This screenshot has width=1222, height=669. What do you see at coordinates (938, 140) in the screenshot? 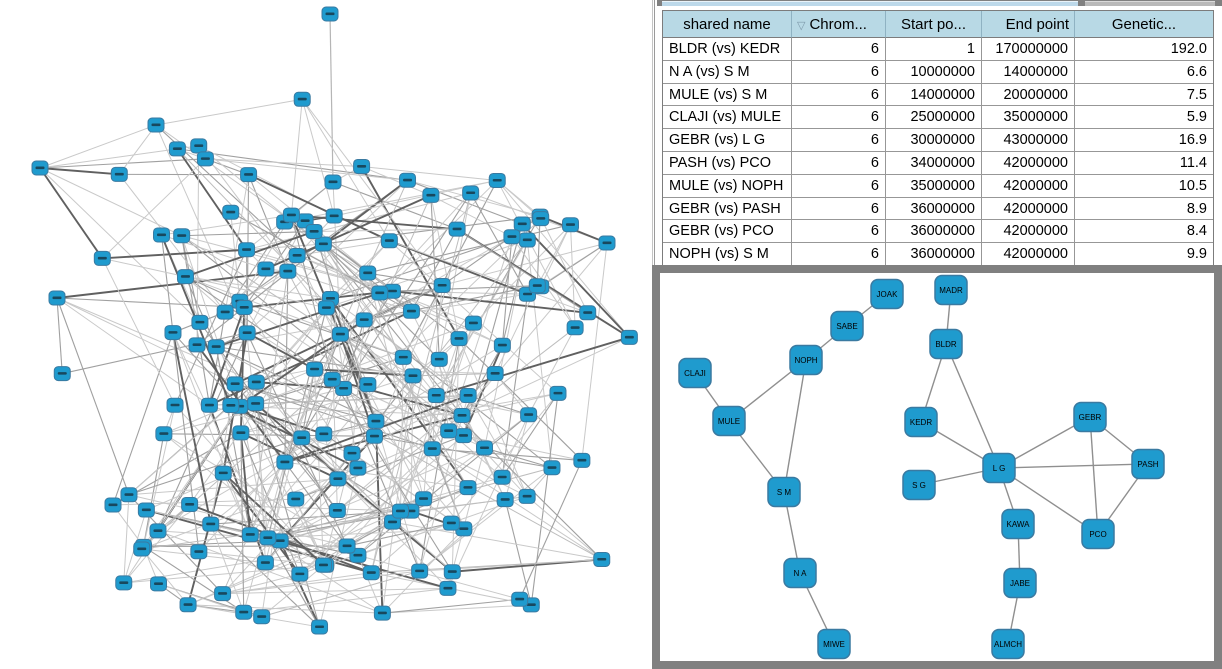
I see `table-row: GEBR (vs) L G 6 30000000 43000000 16.9` at bounding box center [938, 140].